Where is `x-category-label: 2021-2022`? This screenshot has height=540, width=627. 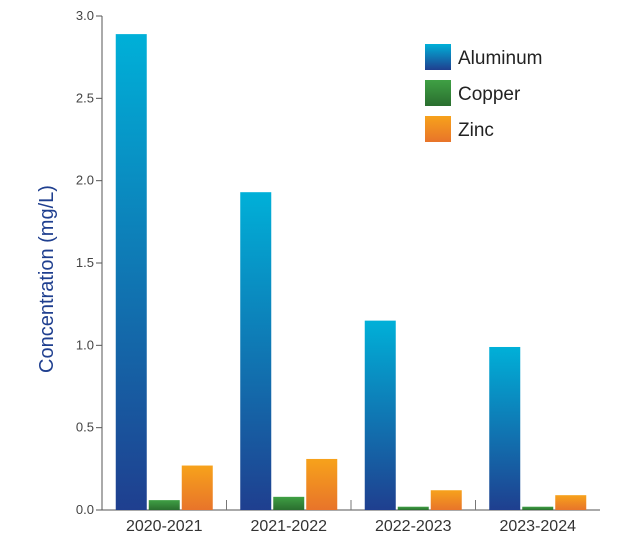 x-category-label: 2021-2022 is located at coordinates (288, 526).